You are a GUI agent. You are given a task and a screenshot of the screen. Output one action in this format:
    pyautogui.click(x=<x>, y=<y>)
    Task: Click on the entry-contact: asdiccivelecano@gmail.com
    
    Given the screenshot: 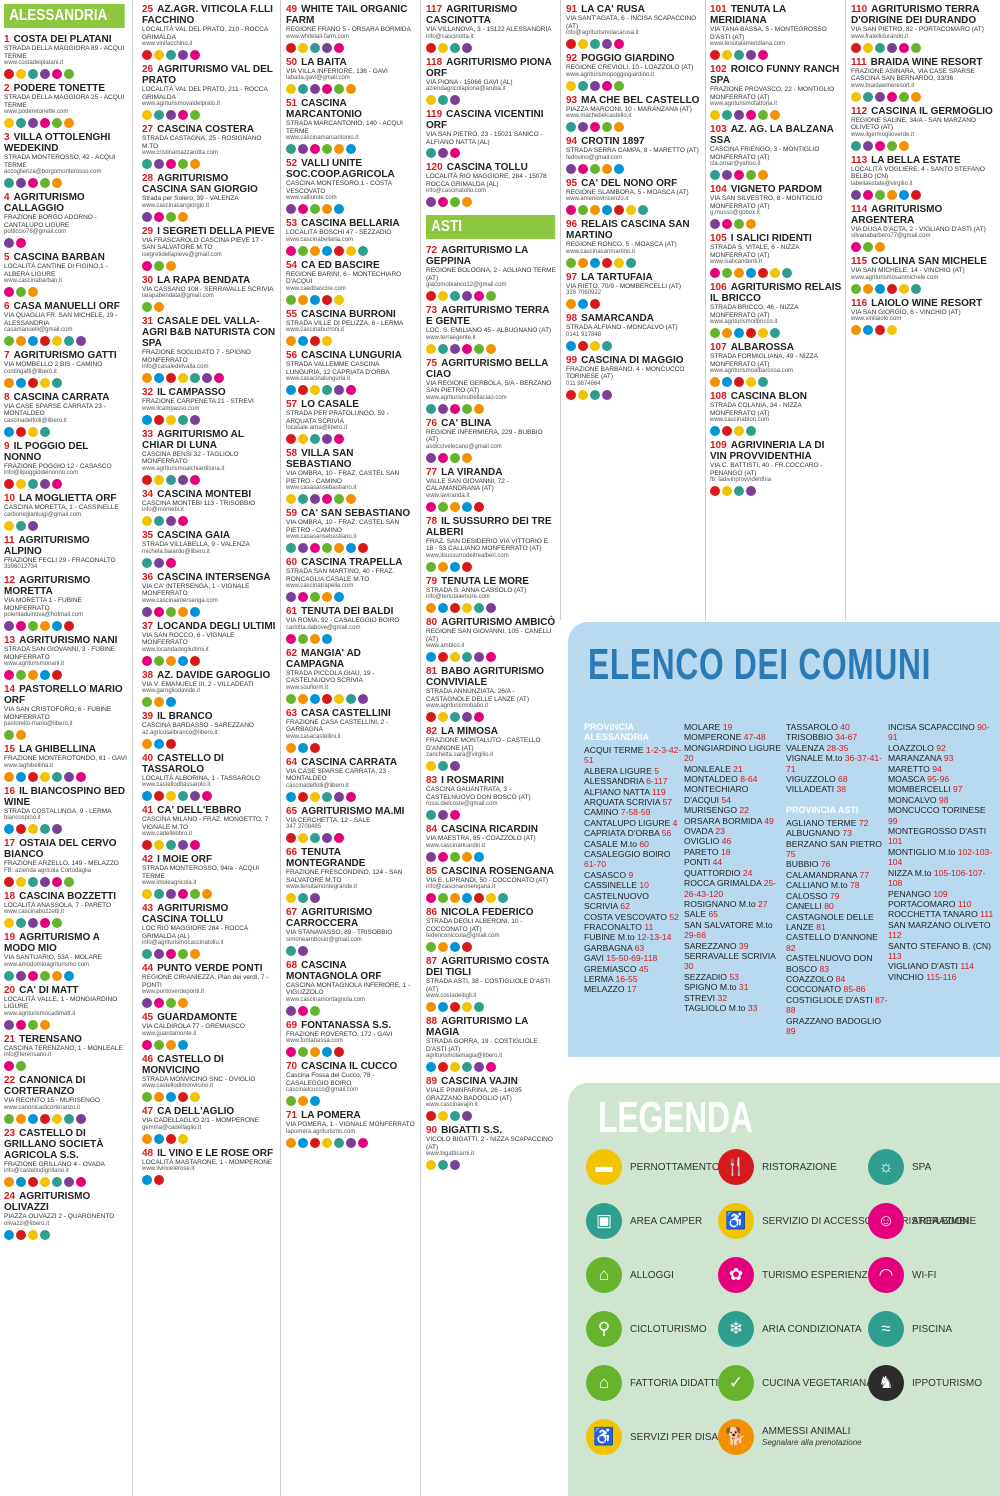 What is the action you would take?
    pyautogui.click(x=464, y=446)
    